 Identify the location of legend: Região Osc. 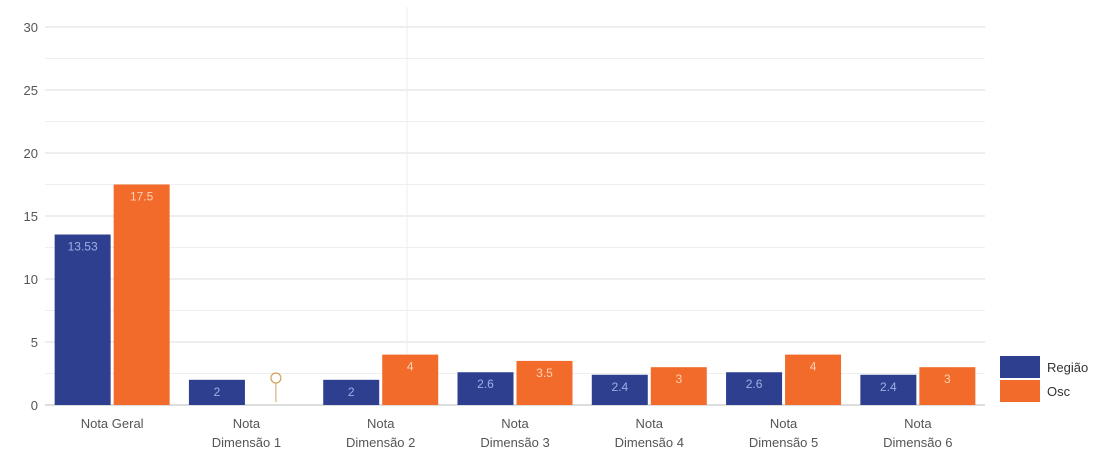
(1044, 379).